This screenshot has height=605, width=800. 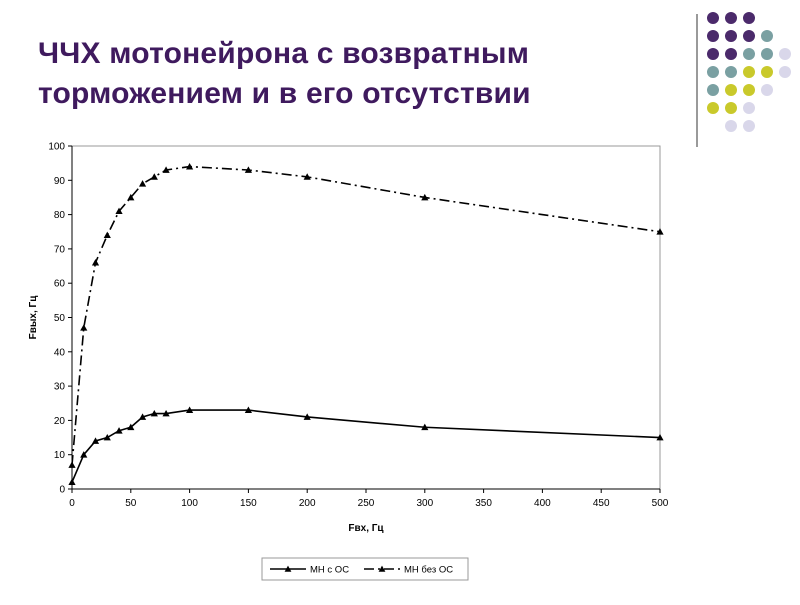 What do you see at coordinates (366, 528) in the screenshot?
I see `x-axis-title: Fвх, Гц` at bounding box center [366, 528].